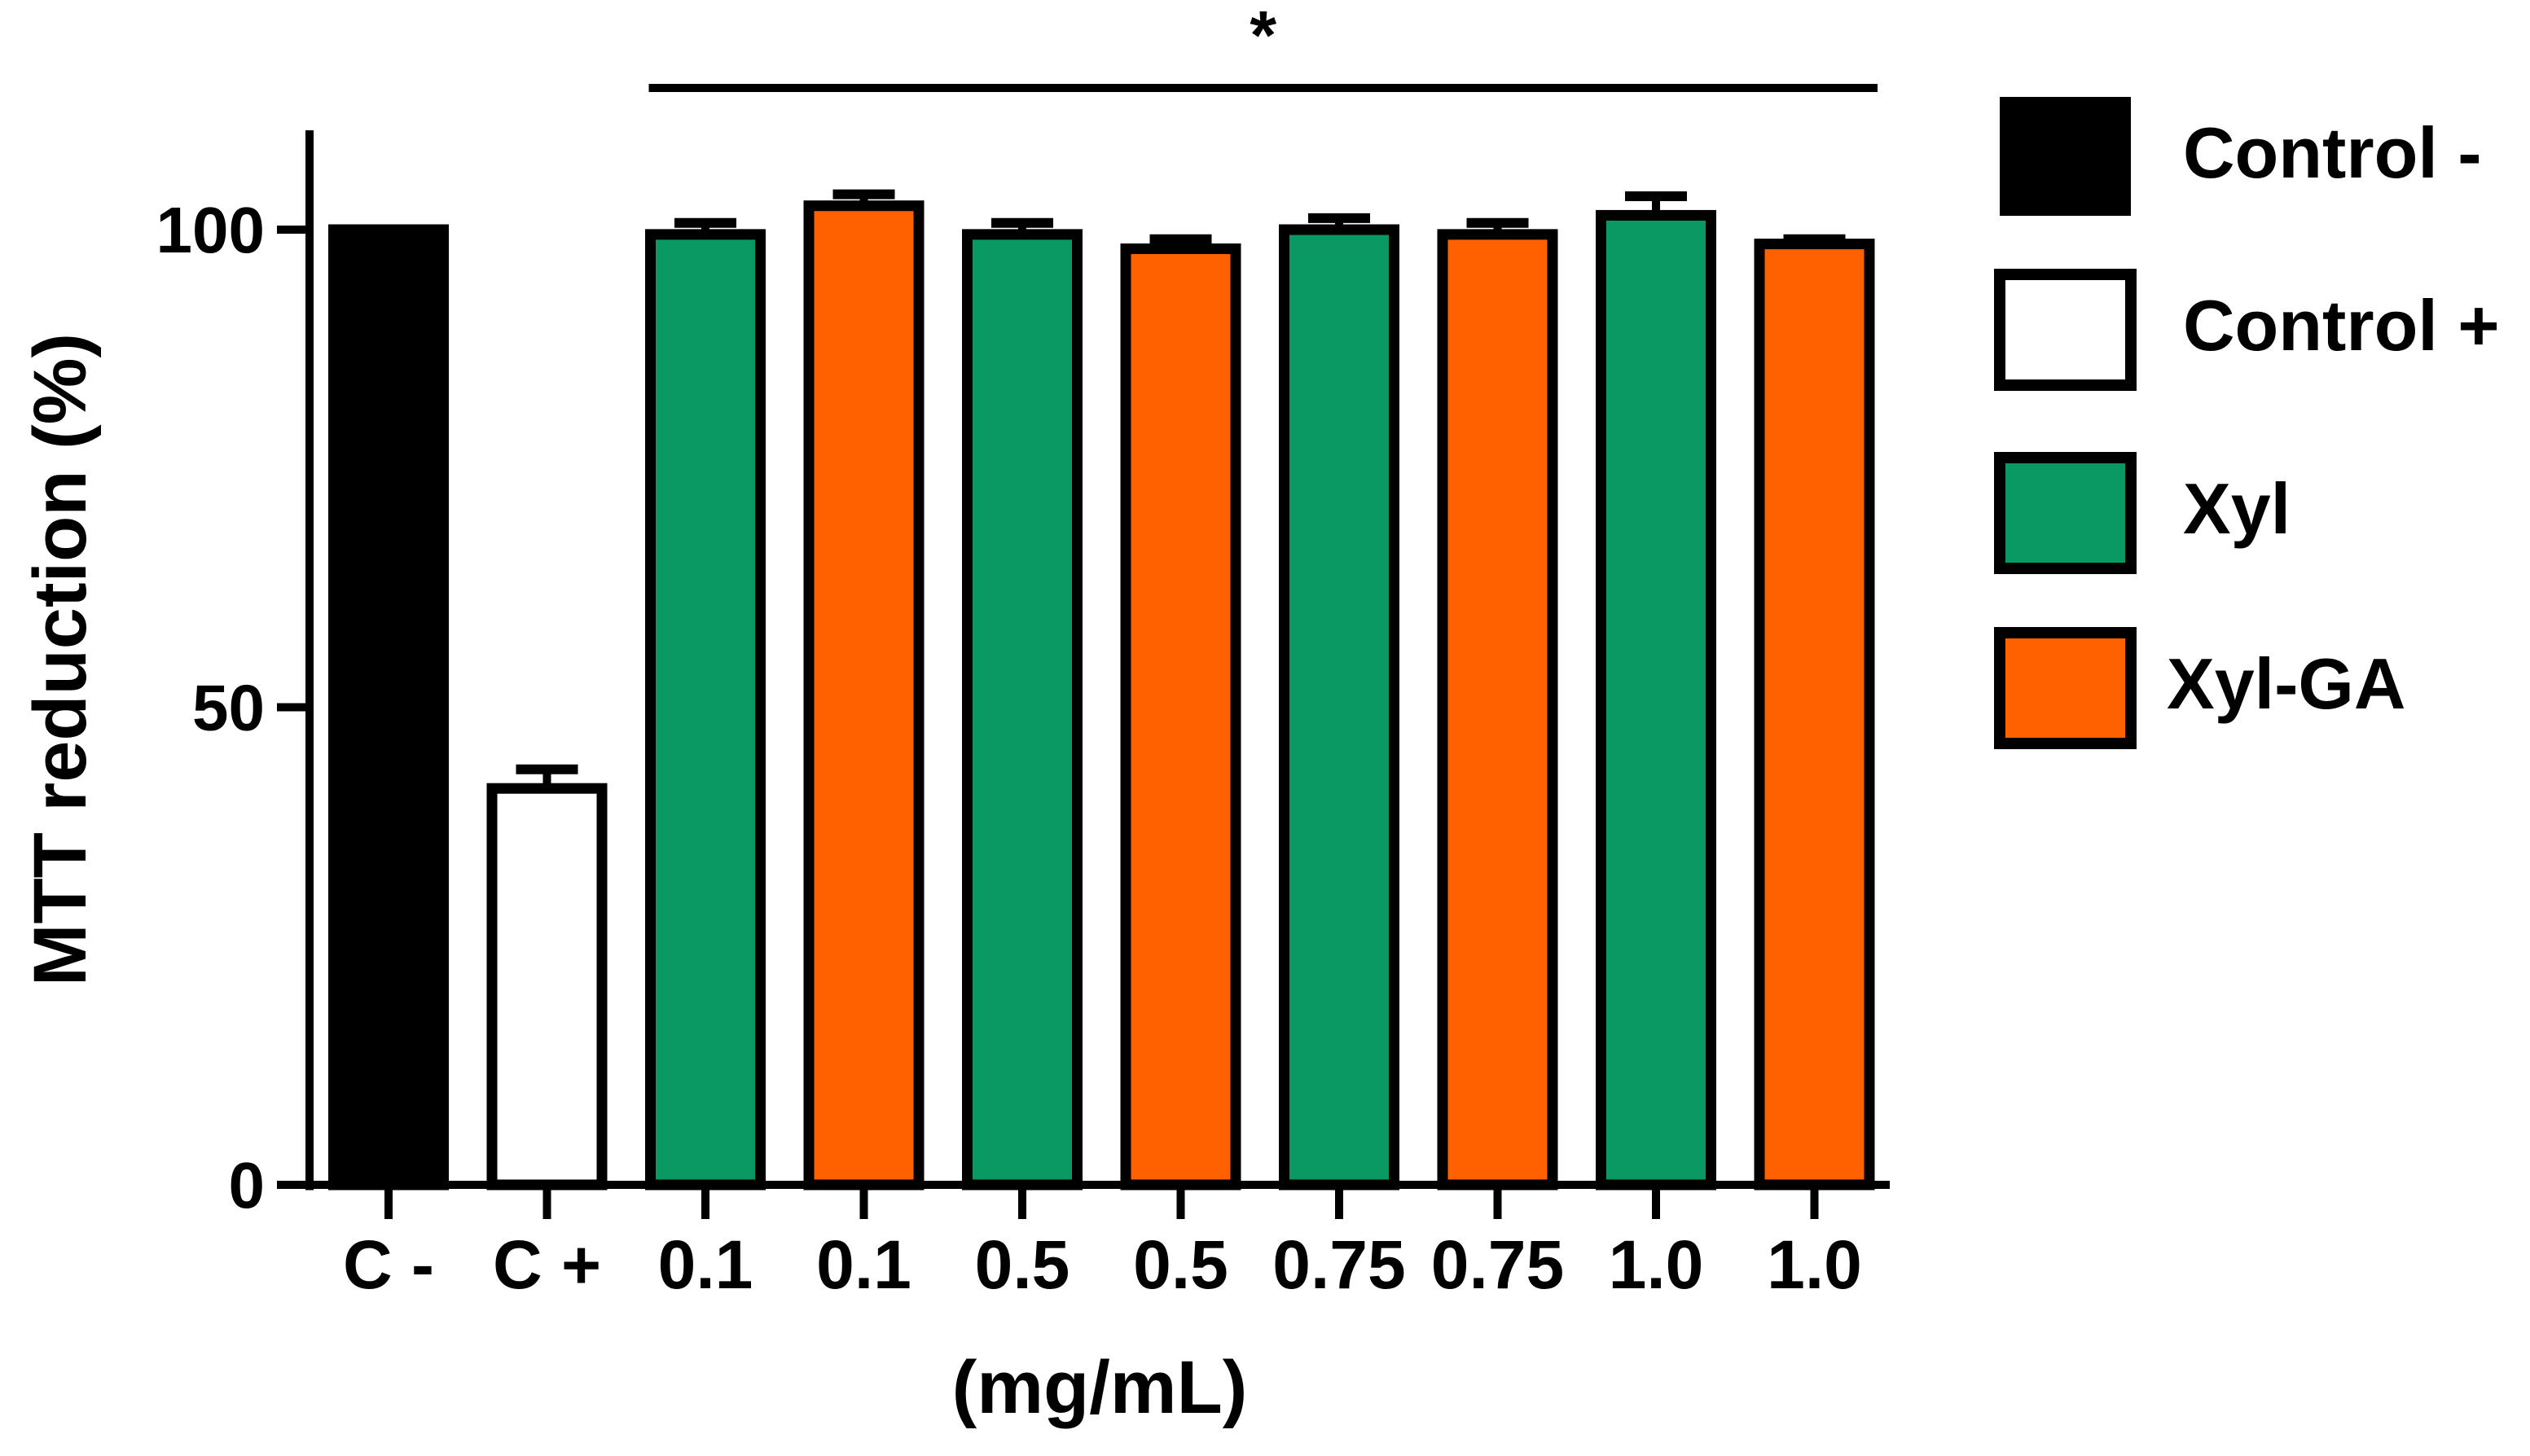  Describe the element at coordinates (863, 1264) in the screenshot. I see `x-tick-label-3: 0.1` at that location.